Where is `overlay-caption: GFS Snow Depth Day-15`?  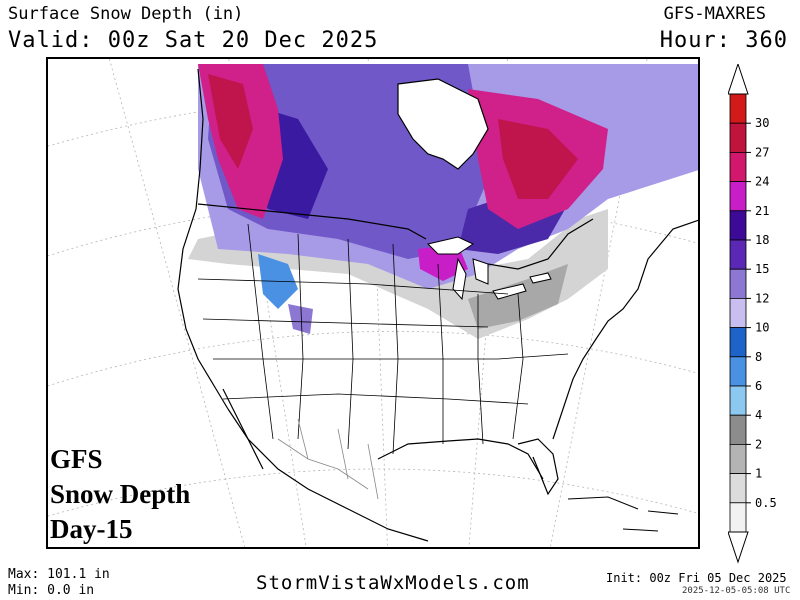
overlay-caption: GFS Snow Depth Day-15 is located at coordinates (120, 494).